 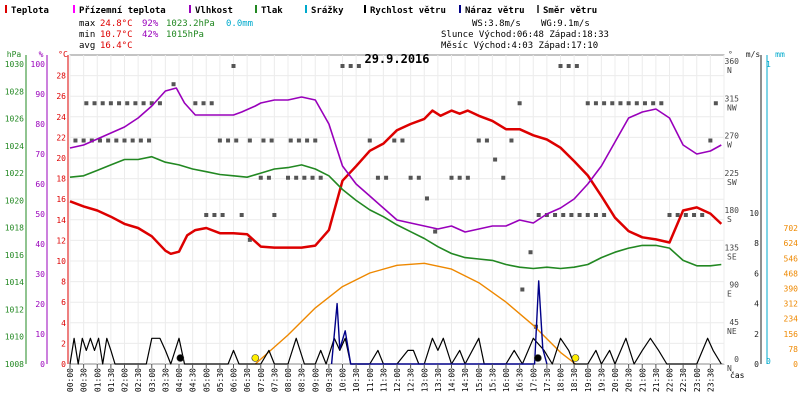 What do you see at coordinates (732, 61) in the screenshot?
I see `direction-tick: 360` at bounding box center [732, 61].